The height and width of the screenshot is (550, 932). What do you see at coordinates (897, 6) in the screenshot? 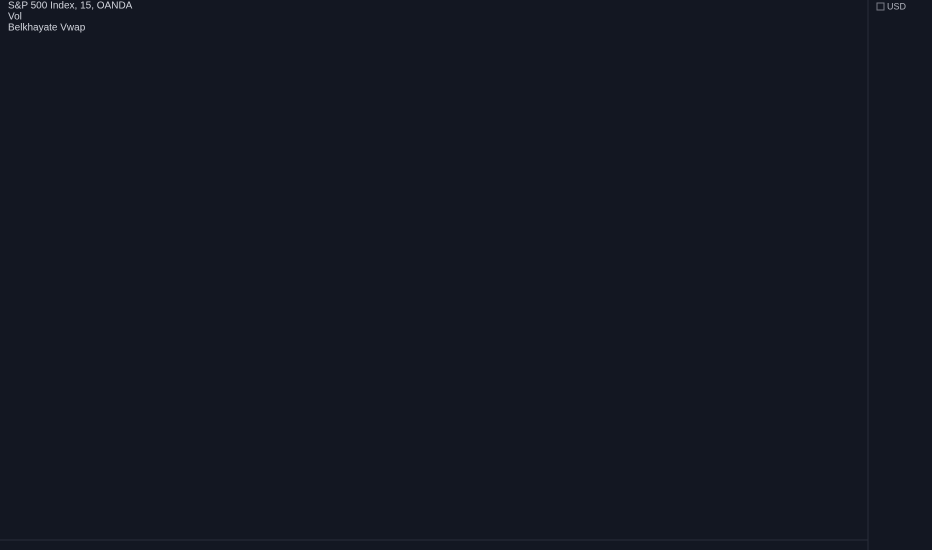
I see `currency-label: USD` at bounding box center [897, 6].